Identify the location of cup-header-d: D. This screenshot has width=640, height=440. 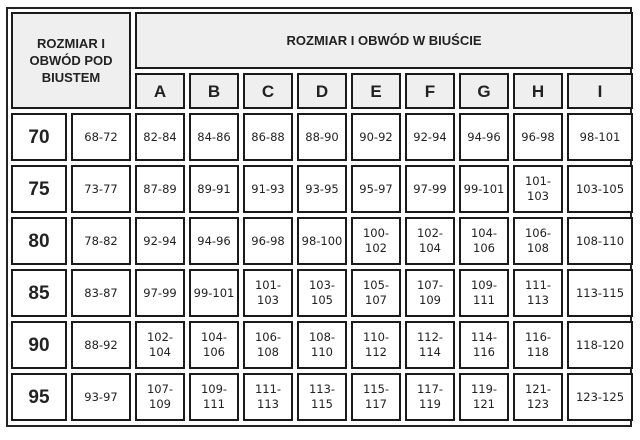
(322, 91).